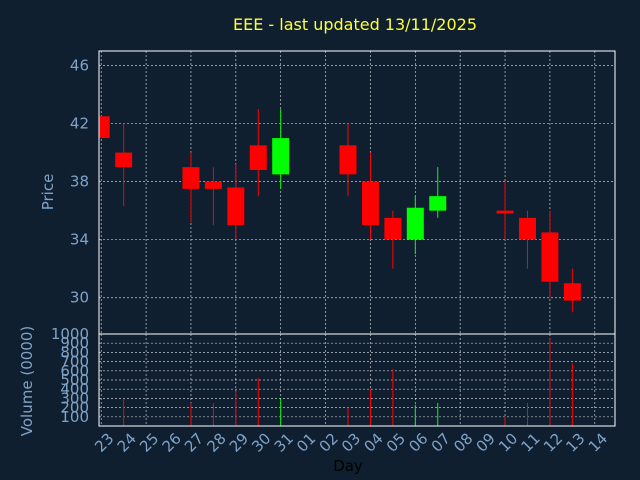 Image resolution: width=640 pixels, height=480 pixels. What do you see at coordinates (74, 389) in the screenshot?
I see `volume-y-tick-label: 400` at bounding box center [74, 389].